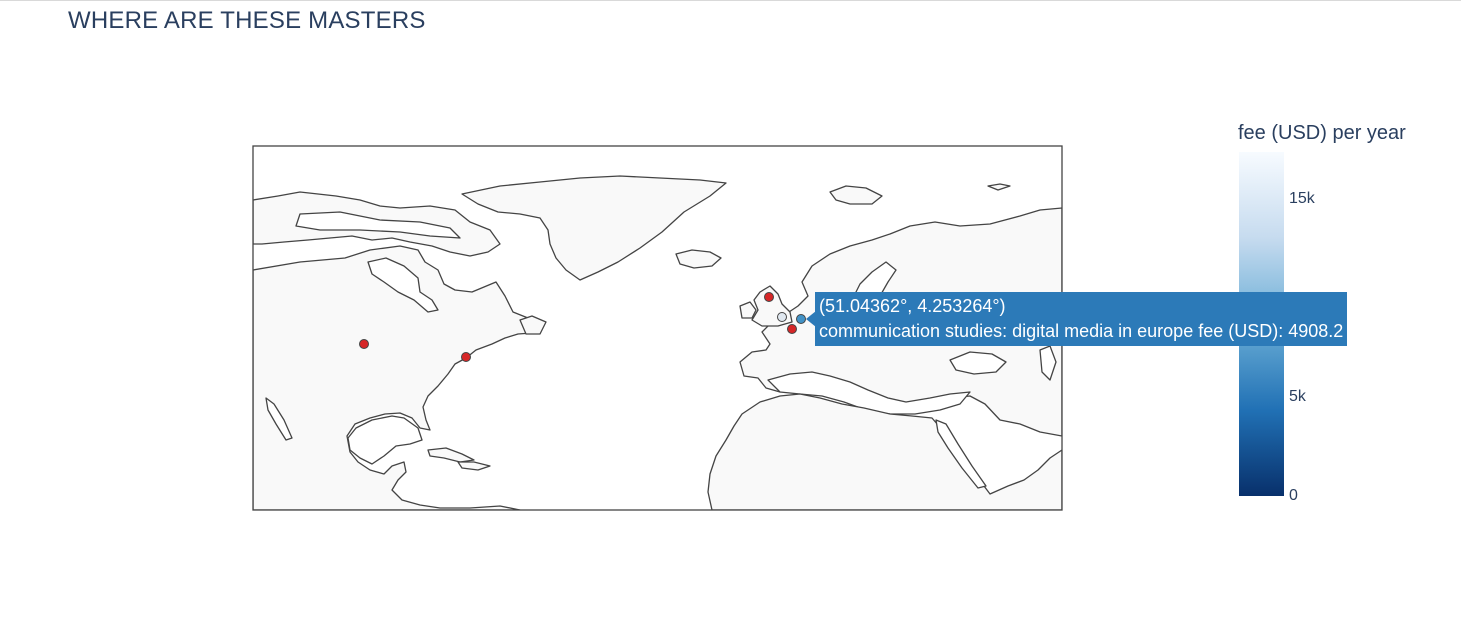 This screenshot has width=1461, height=621. Describe the element at coordinates (378, 225) in the screenshot. I see `water-arctic-channels` at that location.